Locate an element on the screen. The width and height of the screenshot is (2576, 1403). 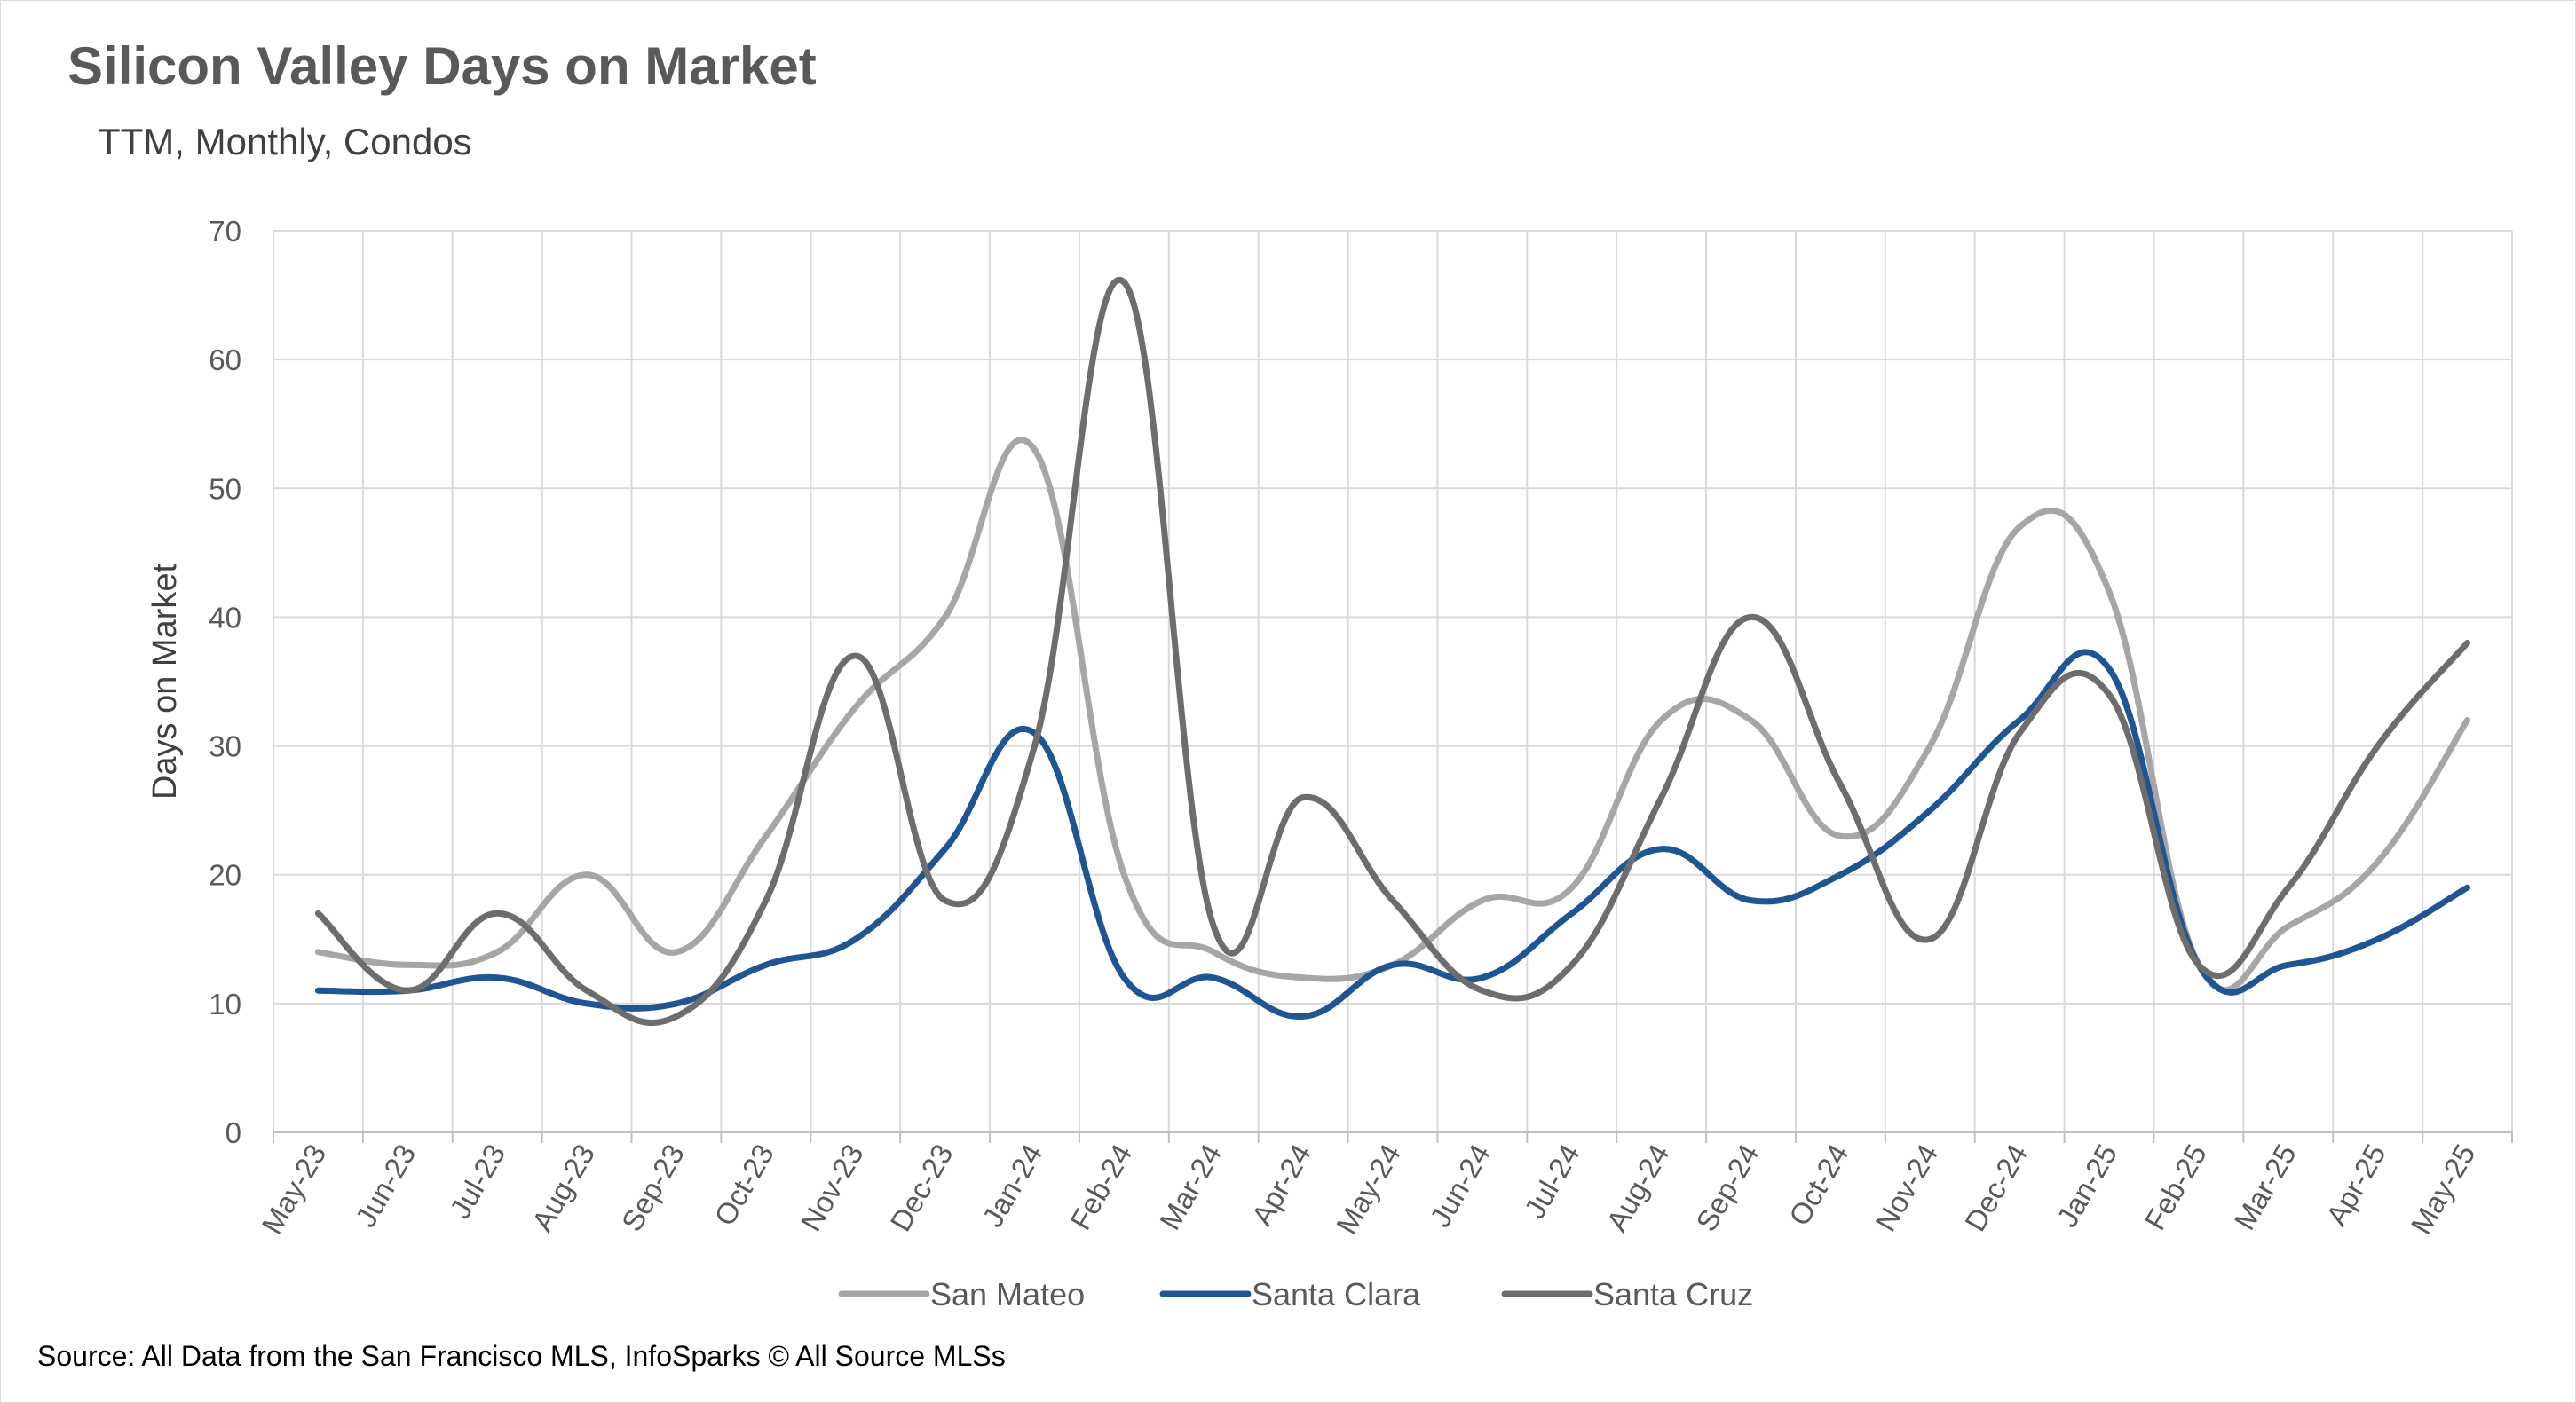
legend-item-santa-clara: Santa Clara is located at coordinates (1290, 1294).